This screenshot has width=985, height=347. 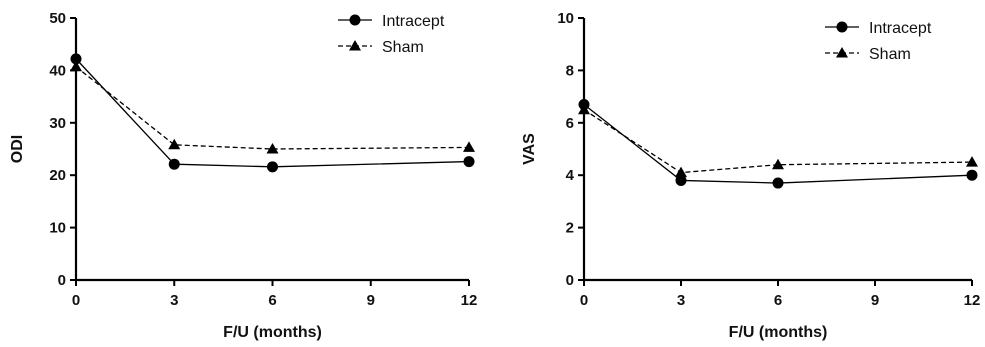 What do you see at coordinates (570, 123) in the screenshot?
I see `y-tick-label: 6` at bounding box center [570, 123].